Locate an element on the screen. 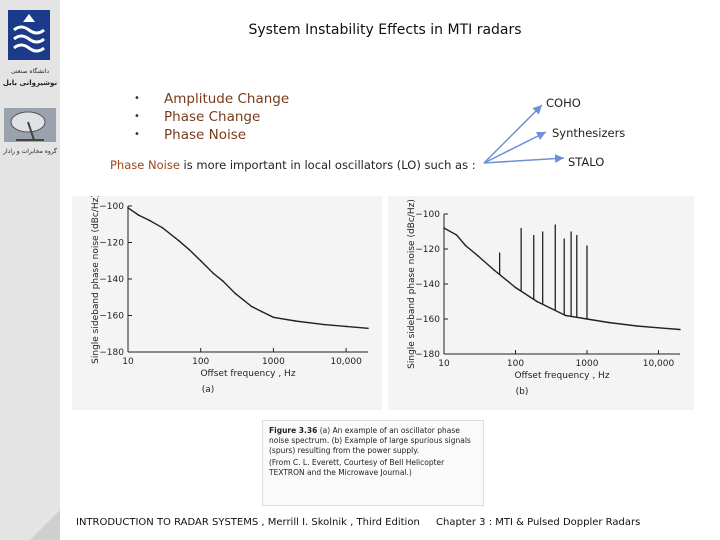 The width and height of the screenshot is (720, 540). footer-right: Chapter 3 : MTI & Pulsed Doppler Radars is located at coordinates (538, 522).